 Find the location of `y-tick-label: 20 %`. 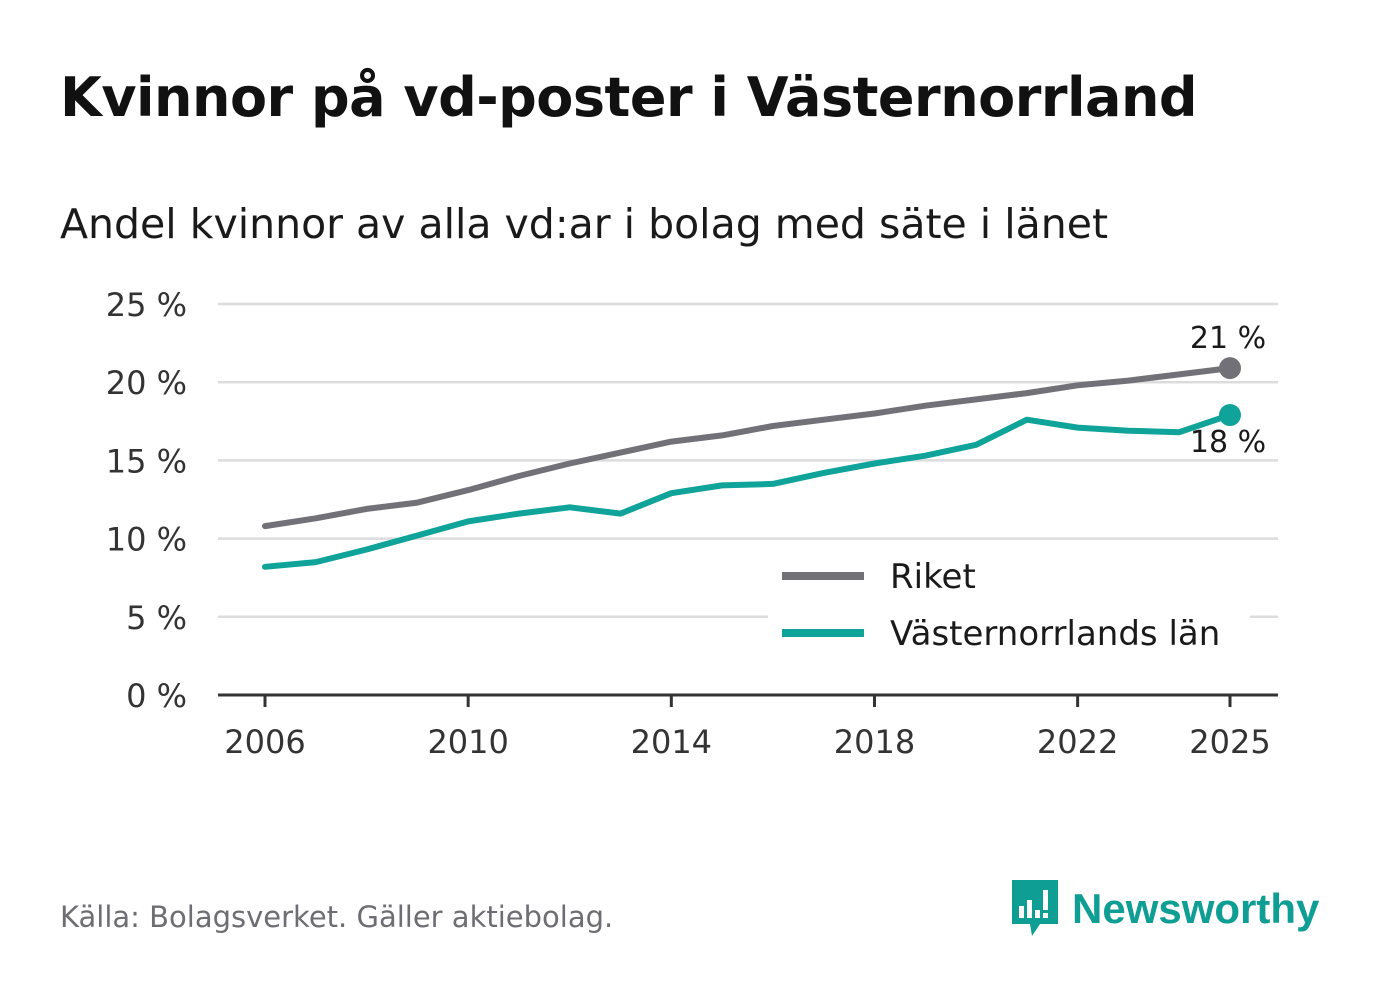

y-tick-label: 20 % is located at coordinates (146, 383).